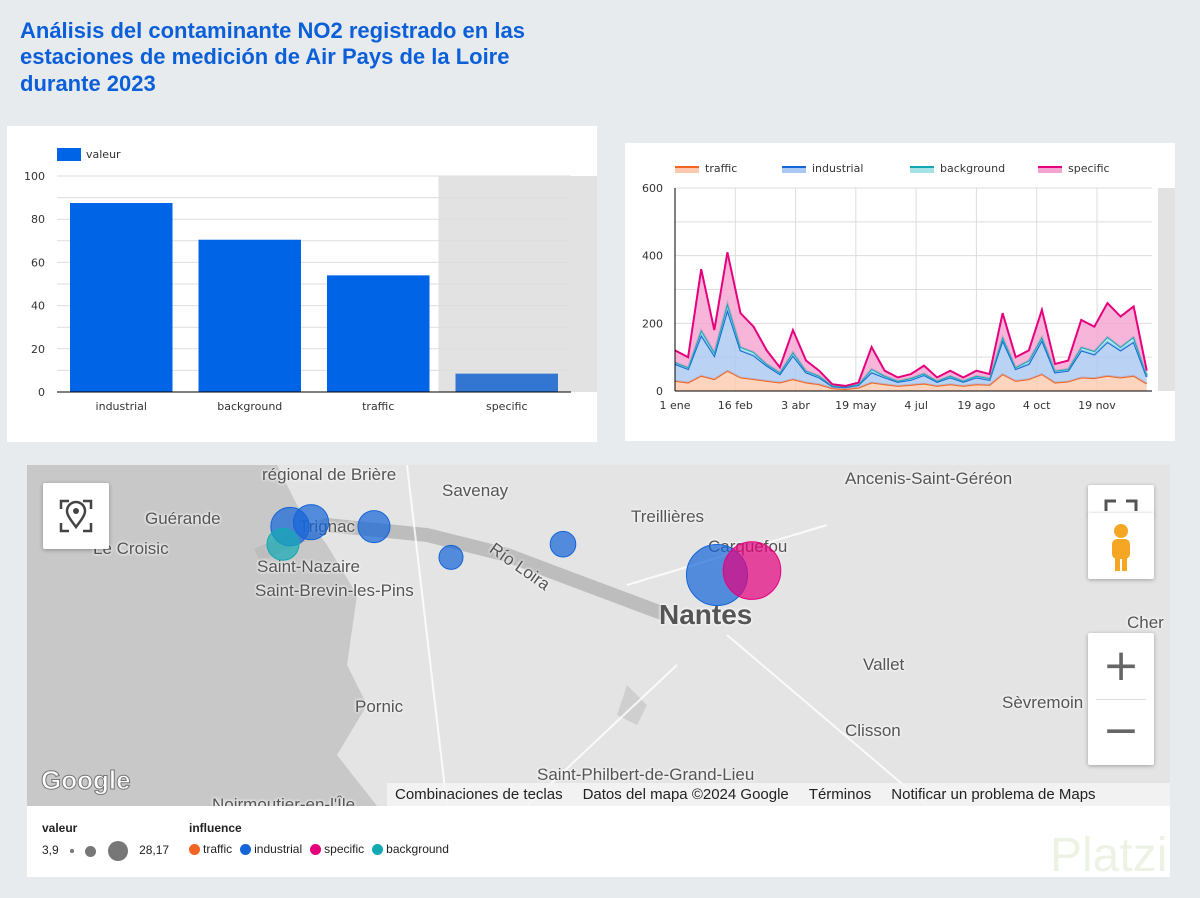 The height and width of the screenshot is (898, 1200). Describe the element at coordinates (1121, 665) in the screenshot. I see `zoom-in-button: +` at that location.